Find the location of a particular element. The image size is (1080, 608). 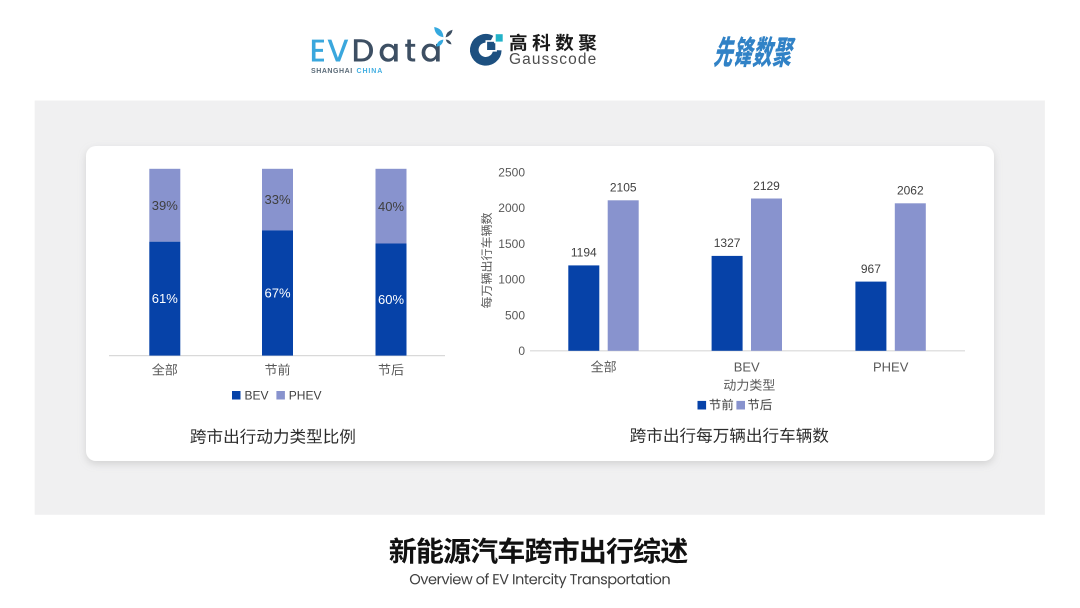

svg-text: 0 is located at coordinates (521, 351).